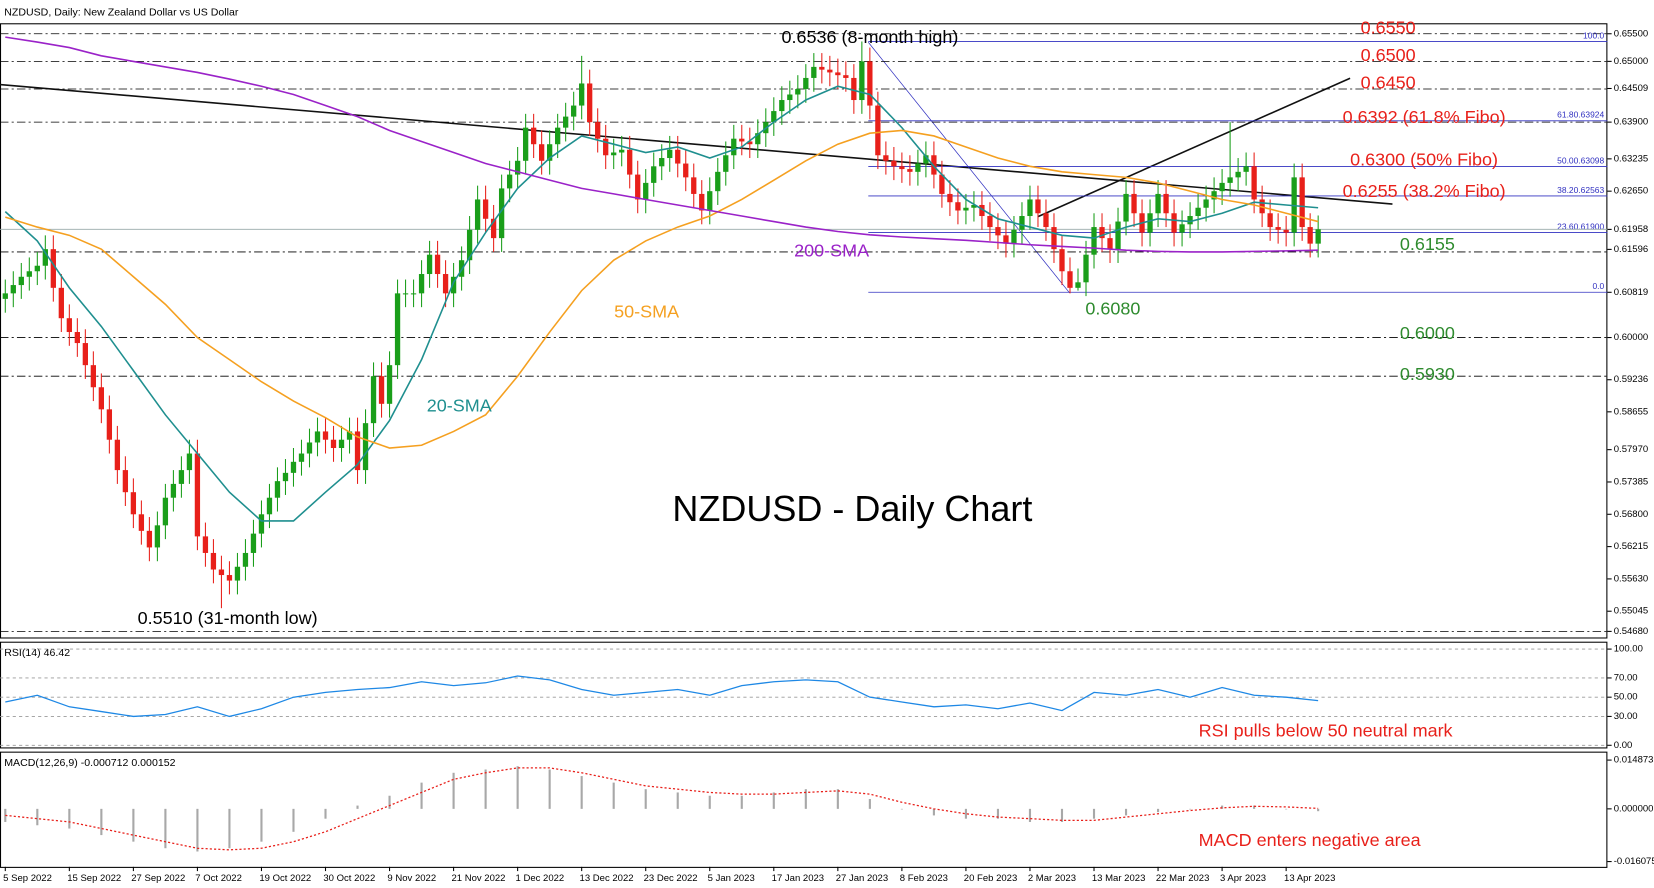 The width and height of the screenshot is (1654, 888). Describe the element at coordinates (1623, 745) in the screenshot. I see `y-tick-label: 0.00` at that location.